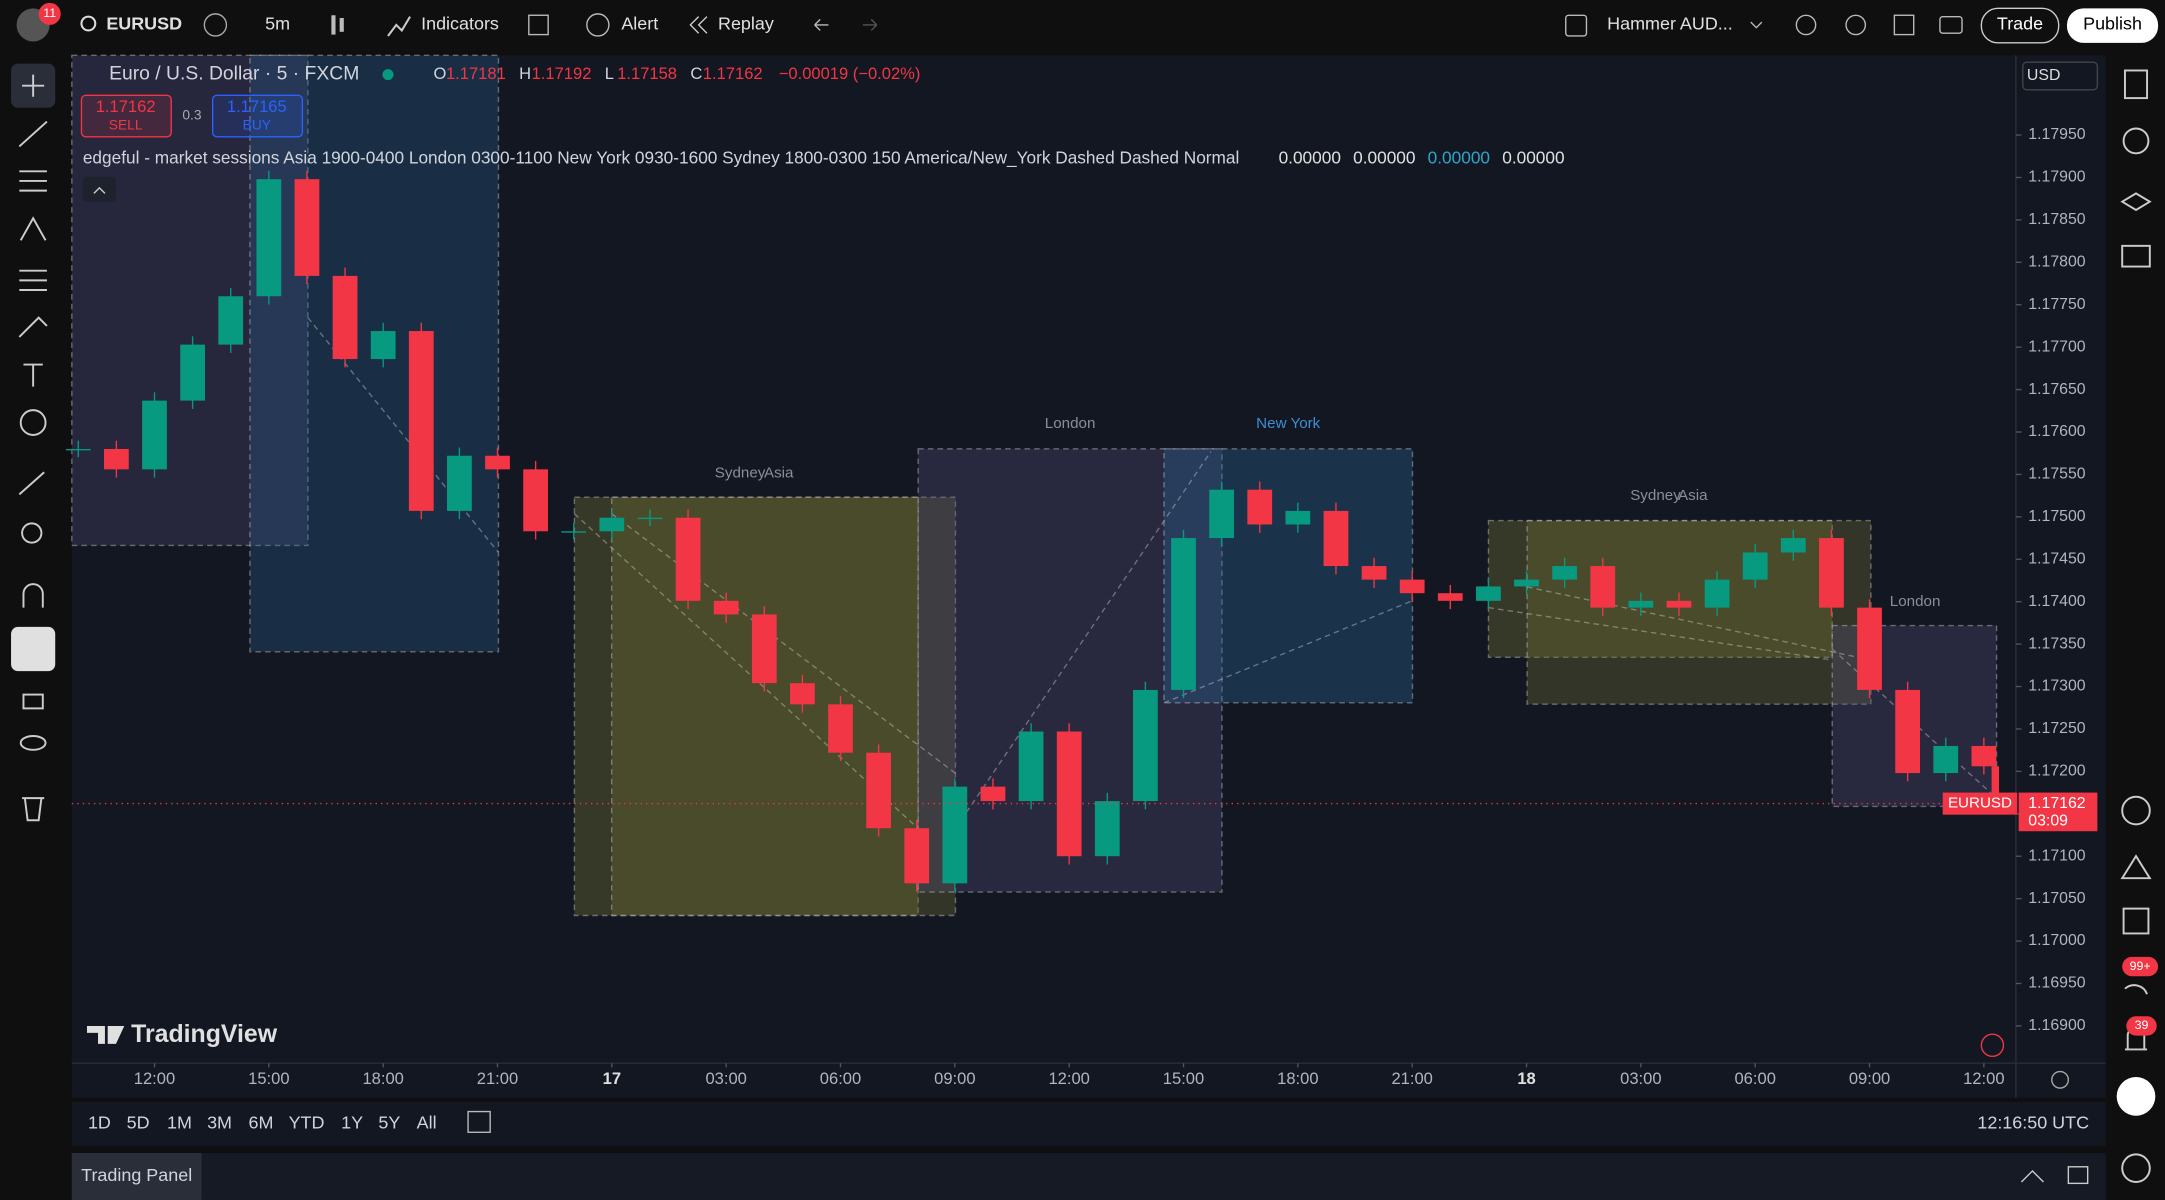  What do you see at coordinates (138, 1123) in the screenshot?
I see `range-button: 5D` at bounding box center [138, 1123].